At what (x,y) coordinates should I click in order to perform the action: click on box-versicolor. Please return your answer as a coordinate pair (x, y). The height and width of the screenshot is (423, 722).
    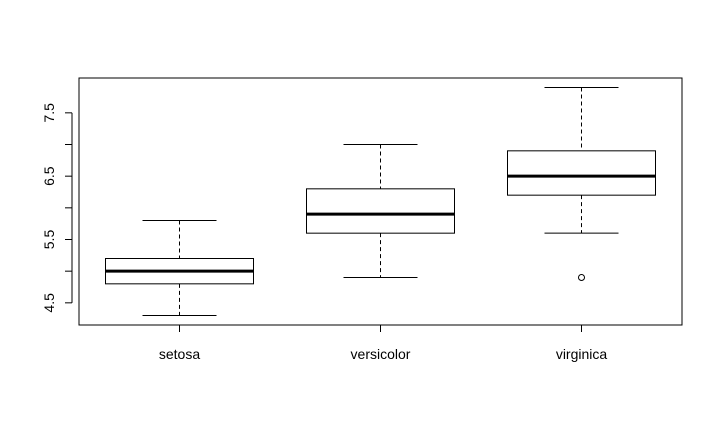
    Looking at the image, I should click on (380, 211).